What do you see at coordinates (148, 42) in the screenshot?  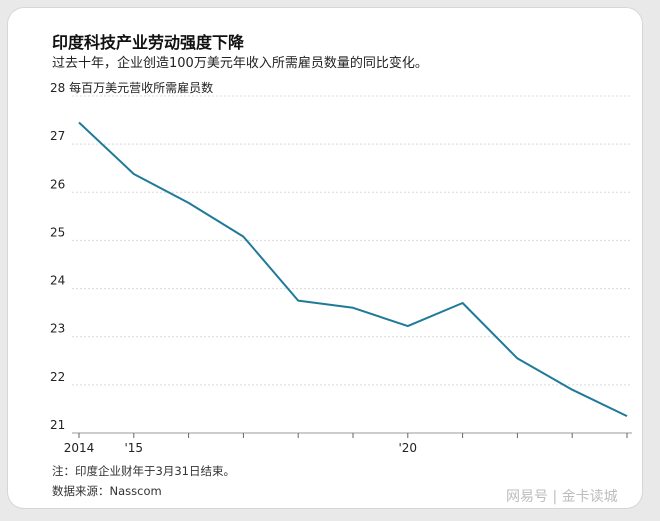 I see `chart-title: 印度科技产业劳动强度下降` at bounding box center [148, 42].